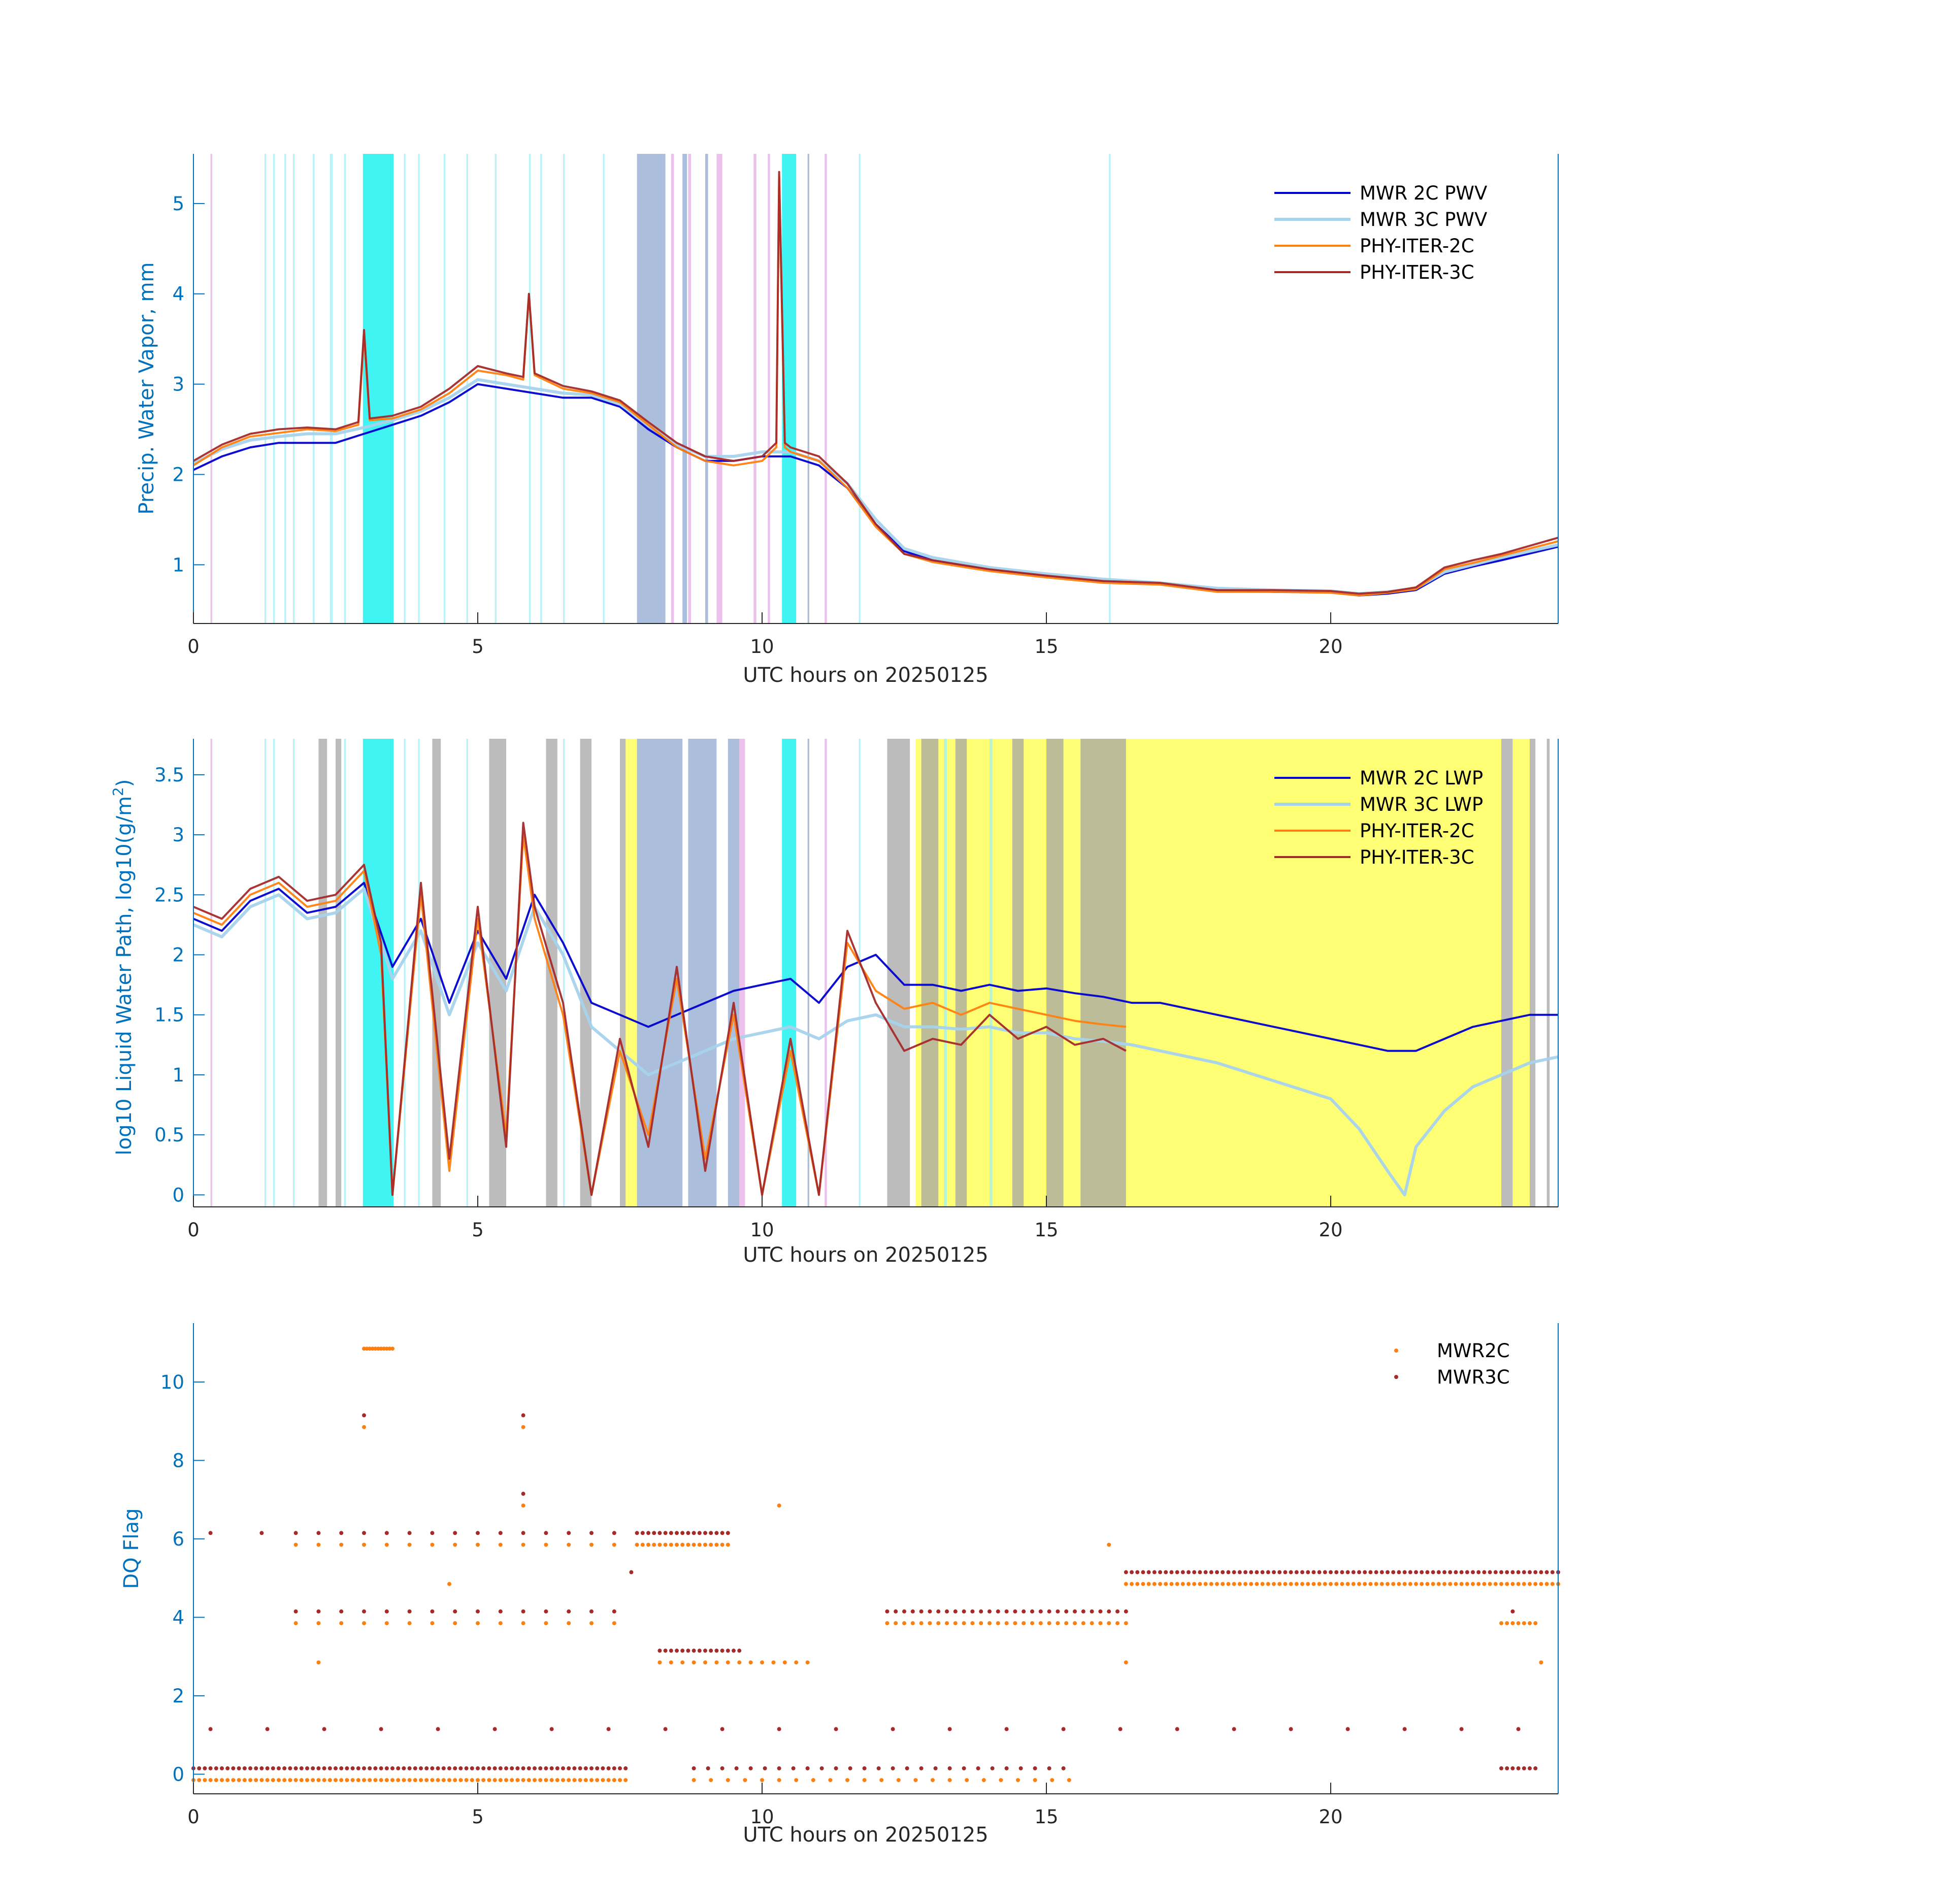 This screenshot has width=1942, height=1904. Describe the element at coordinates (178, 1617) in the screenshot. I see `dq-y-tick-label: 4` at that location.